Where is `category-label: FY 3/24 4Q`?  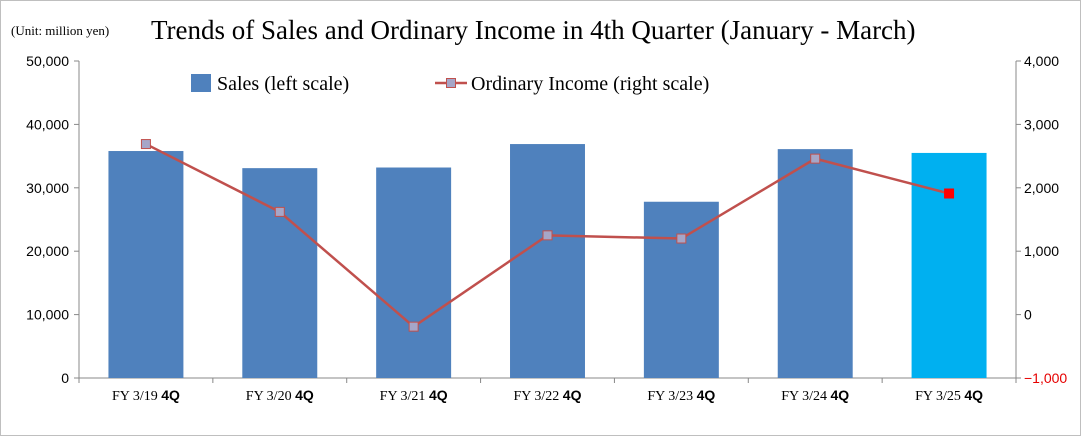
category-label: FY 3/24 4Q is located at coordinates (815, 395).